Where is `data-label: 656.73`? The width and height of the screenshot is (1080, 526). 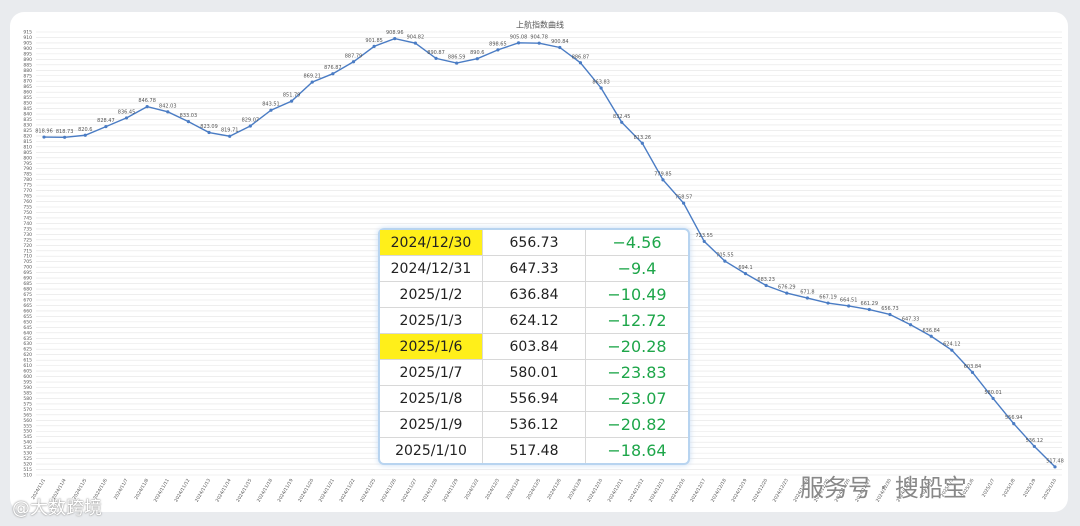 data-label: 656.73 is located at coordinates (890, 309).